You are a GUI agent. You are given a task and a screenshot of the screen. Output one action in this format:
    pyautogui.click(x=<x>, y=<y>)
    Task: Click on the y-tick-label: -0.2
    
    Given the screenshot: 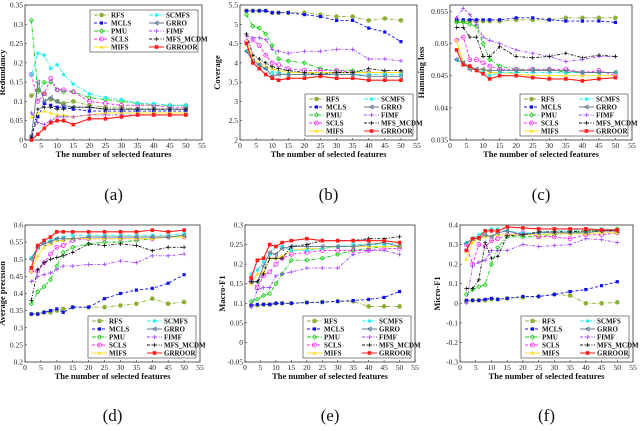 What is the action you would take?
    pyautogui.click(x=452, y=342)
    